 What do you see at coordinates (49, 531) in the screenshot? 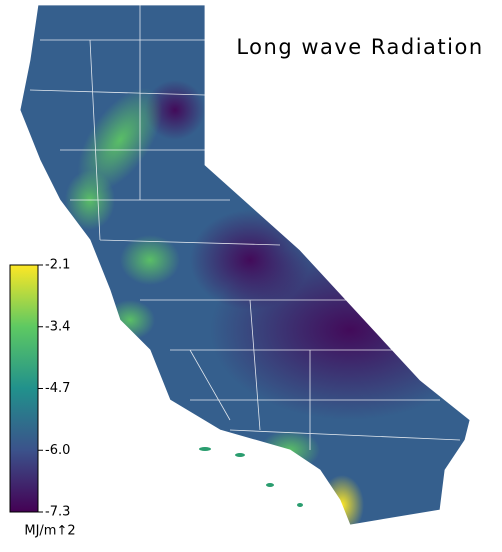
I see `colorbar-label: MJ/m↑2` at bounding box center [49, 531].